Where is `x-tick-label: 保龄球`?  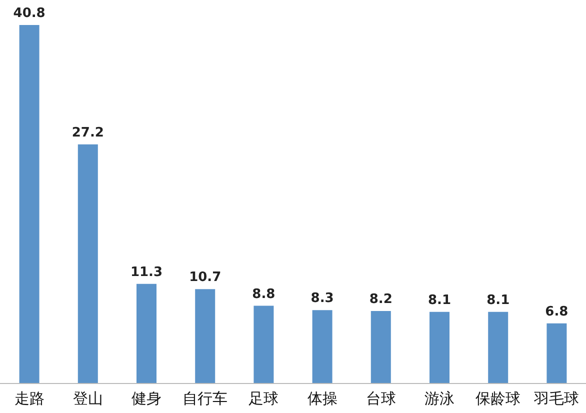
x-tick-label: 保龄球 is located at coordinates (498, 399).